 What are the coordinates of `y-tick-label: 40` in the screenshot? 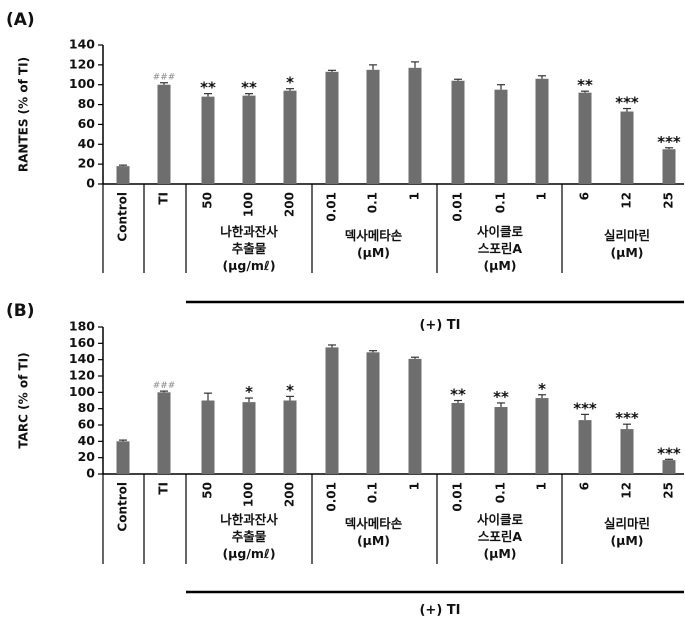 It's located at (87, 440).